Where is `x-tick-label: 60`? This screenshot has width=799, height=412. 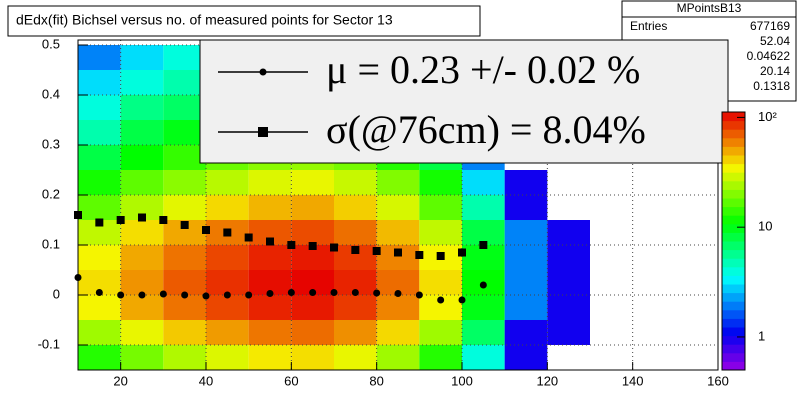 x-tick-label: 60 is located at coordinates (291, 380).